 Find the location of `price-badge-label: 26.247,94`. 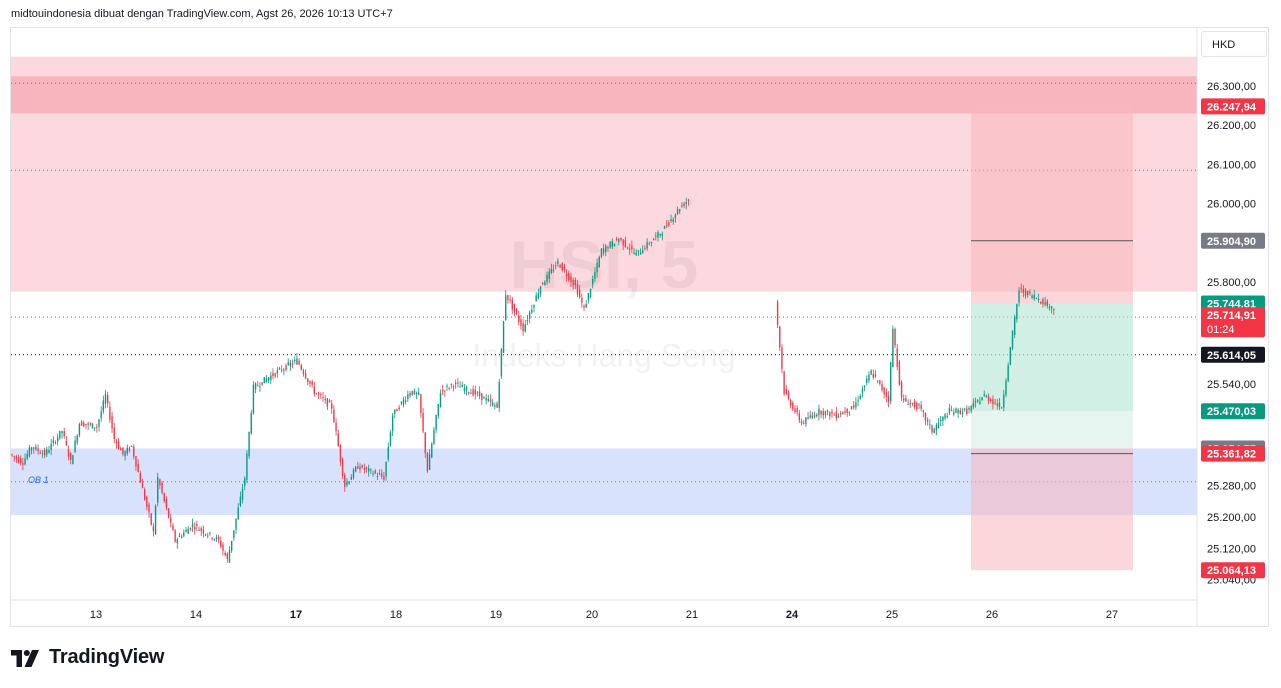

price-badge-label: 26.247,94 is located at coordinates (1232, 107).